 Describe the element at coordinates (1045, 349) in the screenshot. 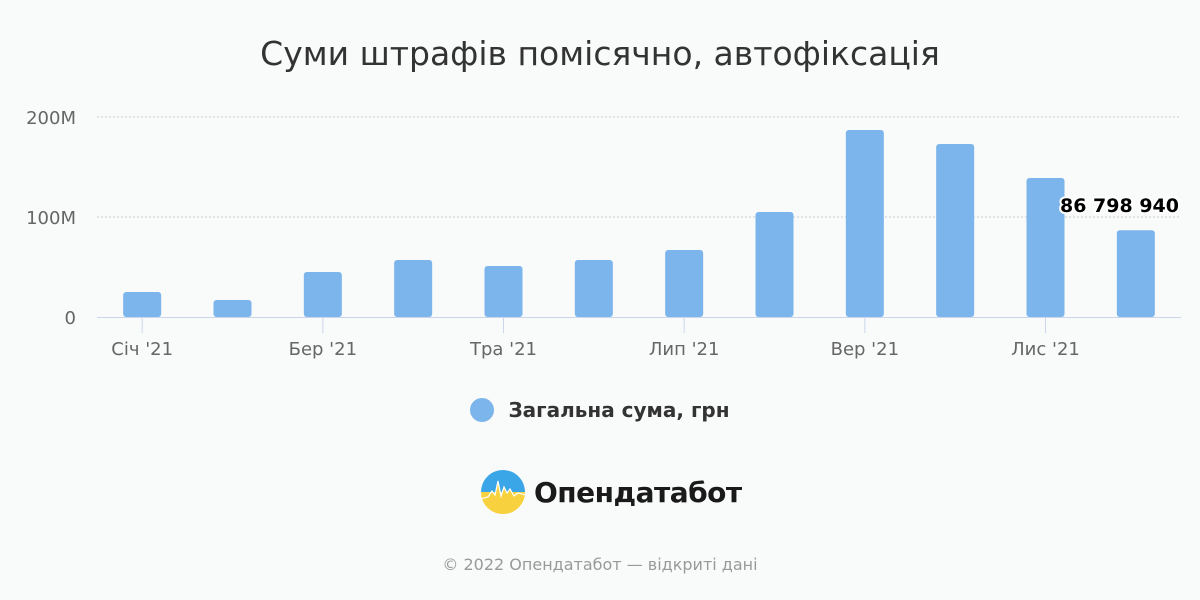

I see `x-tick-label: Лис '21` at that location.